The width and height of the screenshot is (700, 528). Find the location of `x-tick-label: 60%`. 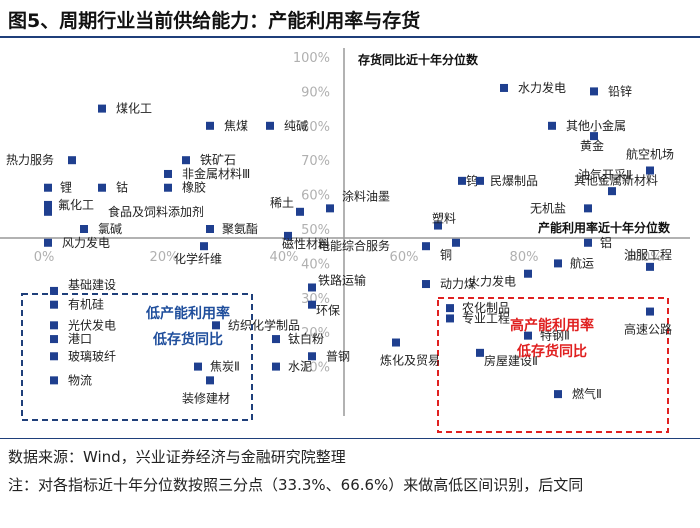

x-tick-label: 60% is located at coordinates (404, 257).